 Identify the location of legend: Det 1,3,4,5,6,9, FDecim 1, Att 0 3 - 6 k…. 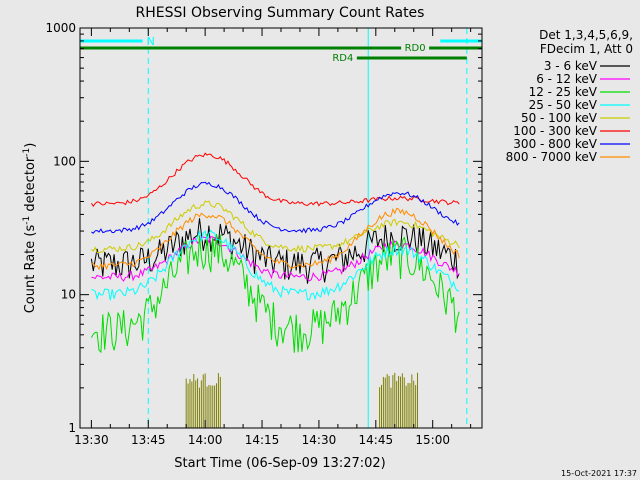
(569, 96).